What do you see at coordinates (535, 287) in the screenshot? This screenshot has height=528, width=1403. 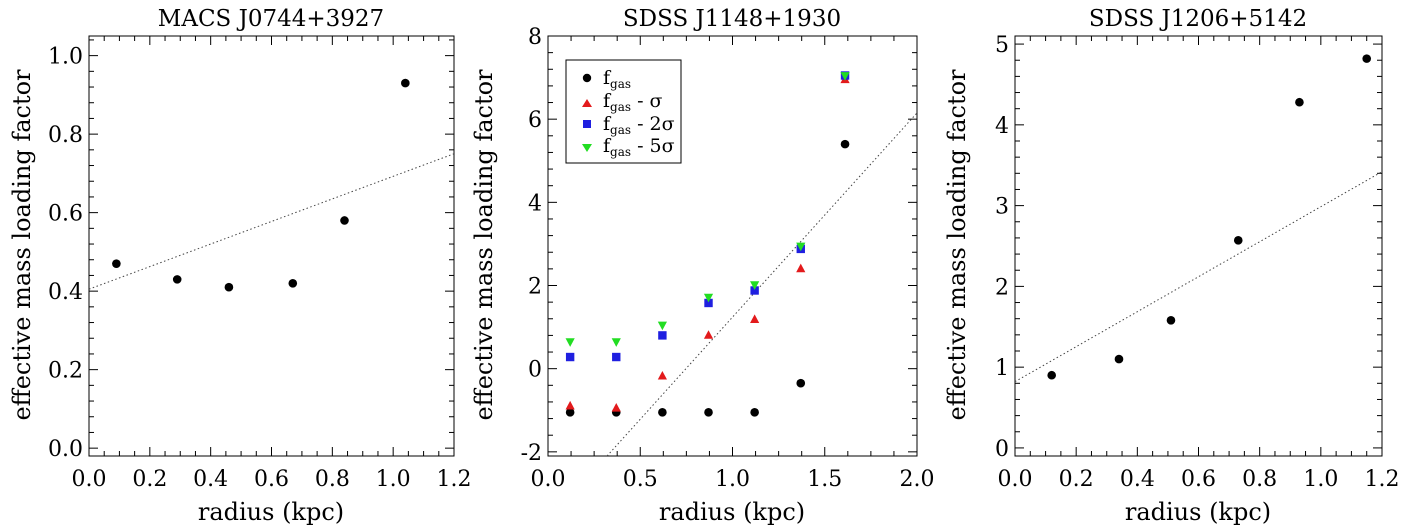 I see `y-tick-label: 2` at bounding box center [535, 287].